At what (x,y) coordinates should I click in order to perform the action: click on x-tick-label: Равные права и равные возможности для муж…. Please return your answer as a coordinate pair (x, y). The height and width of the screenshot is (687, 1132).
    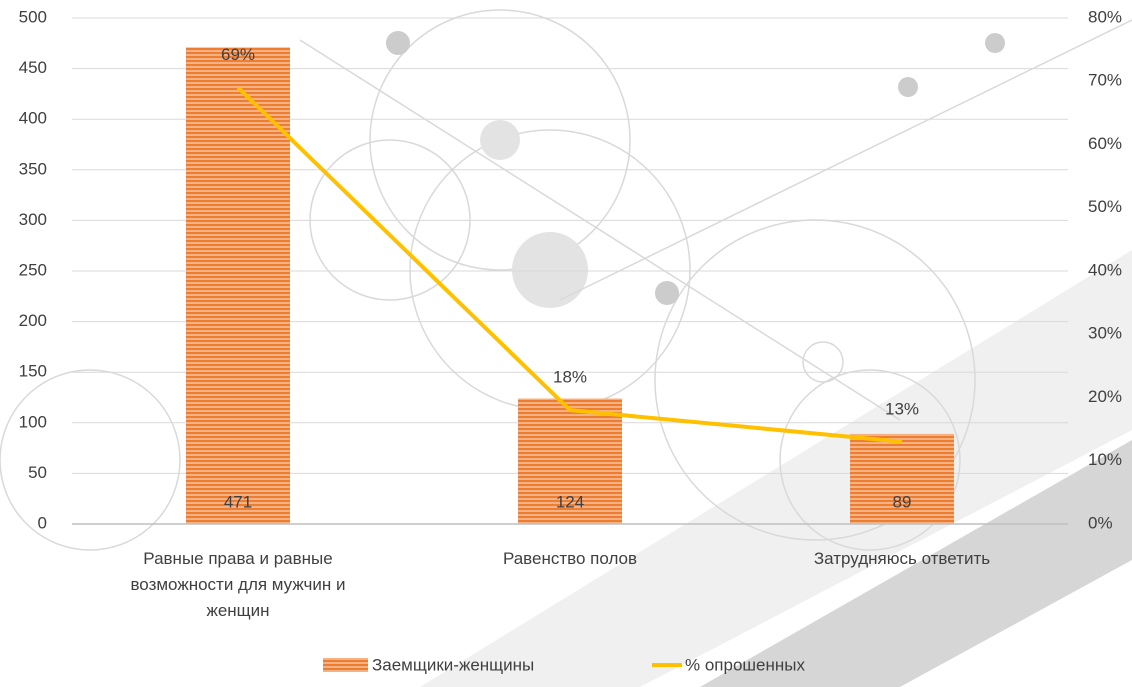
    Looking at the image, I should click on (237, 584).